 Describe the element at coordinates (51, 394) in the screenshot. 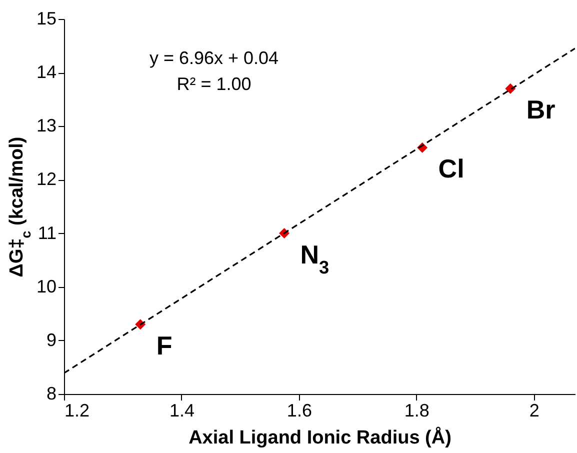

I see `y-tick-label: 8` at that location.